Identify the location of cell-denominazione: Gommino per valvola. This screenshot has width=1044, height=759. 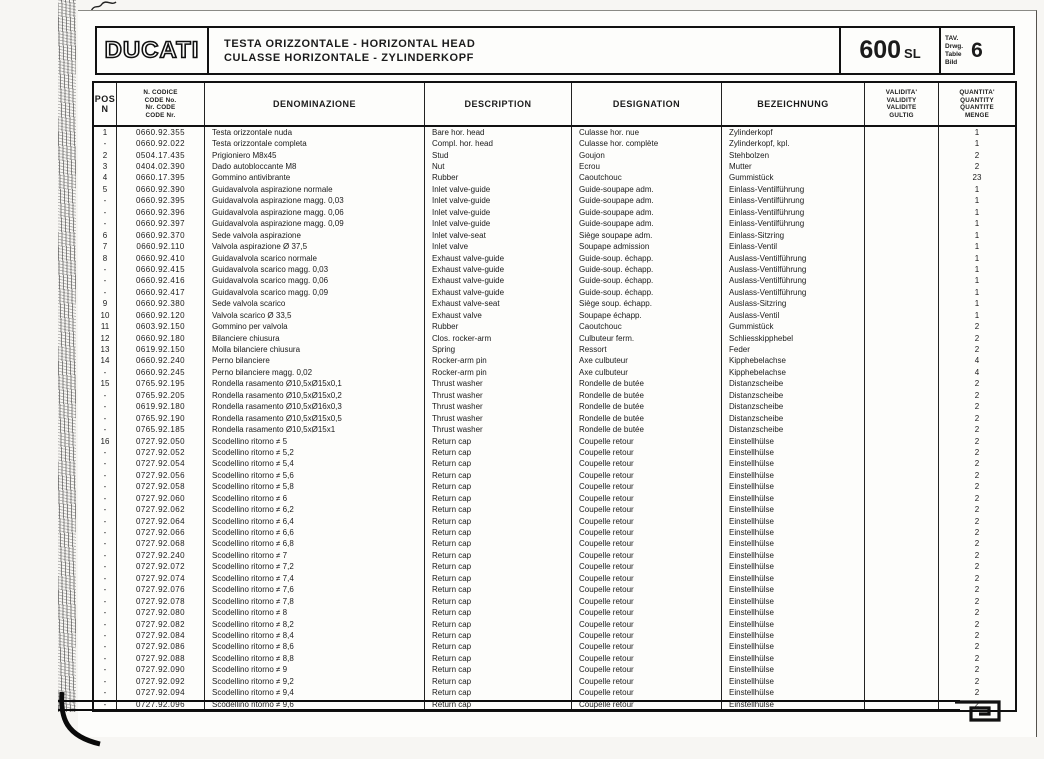
(315, 327).